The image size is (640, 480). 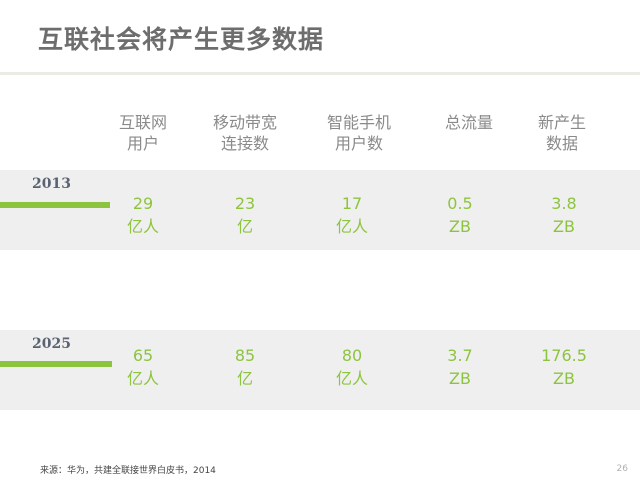 I want to click on cell-2025-new-data: 176.5 ZB, so click(x=564, y=367).